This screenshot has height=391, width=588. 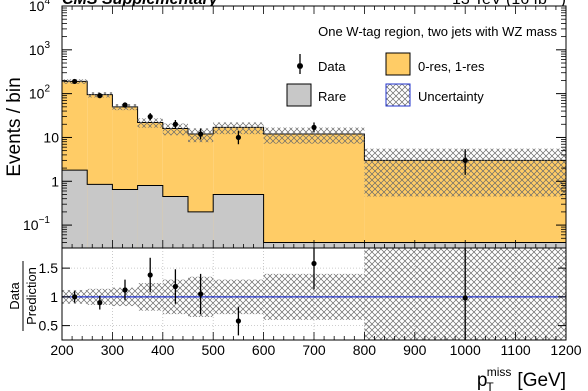 What do you see at coordinates (385, 79) in the screenshot?
I see `legend: Data 0-res, 1-res Rare Uncertainty` at bounding box center [385, 79].